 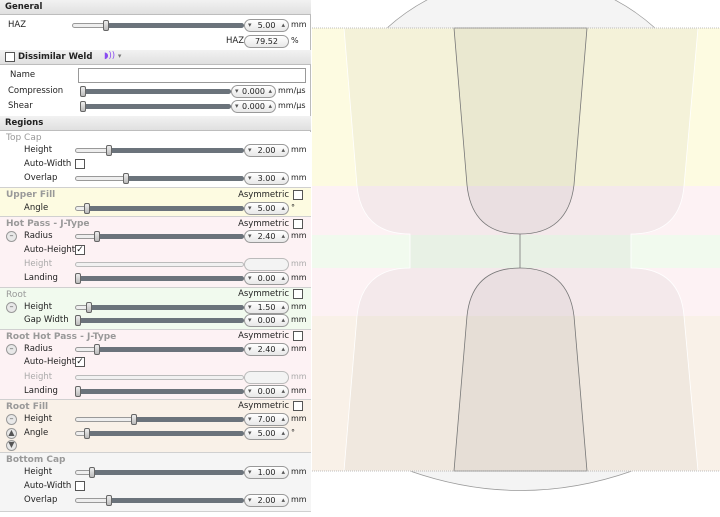 I want to click on root-gap-width-spinner: ▾ 0.00 ▴, so click(x=266, y=320).